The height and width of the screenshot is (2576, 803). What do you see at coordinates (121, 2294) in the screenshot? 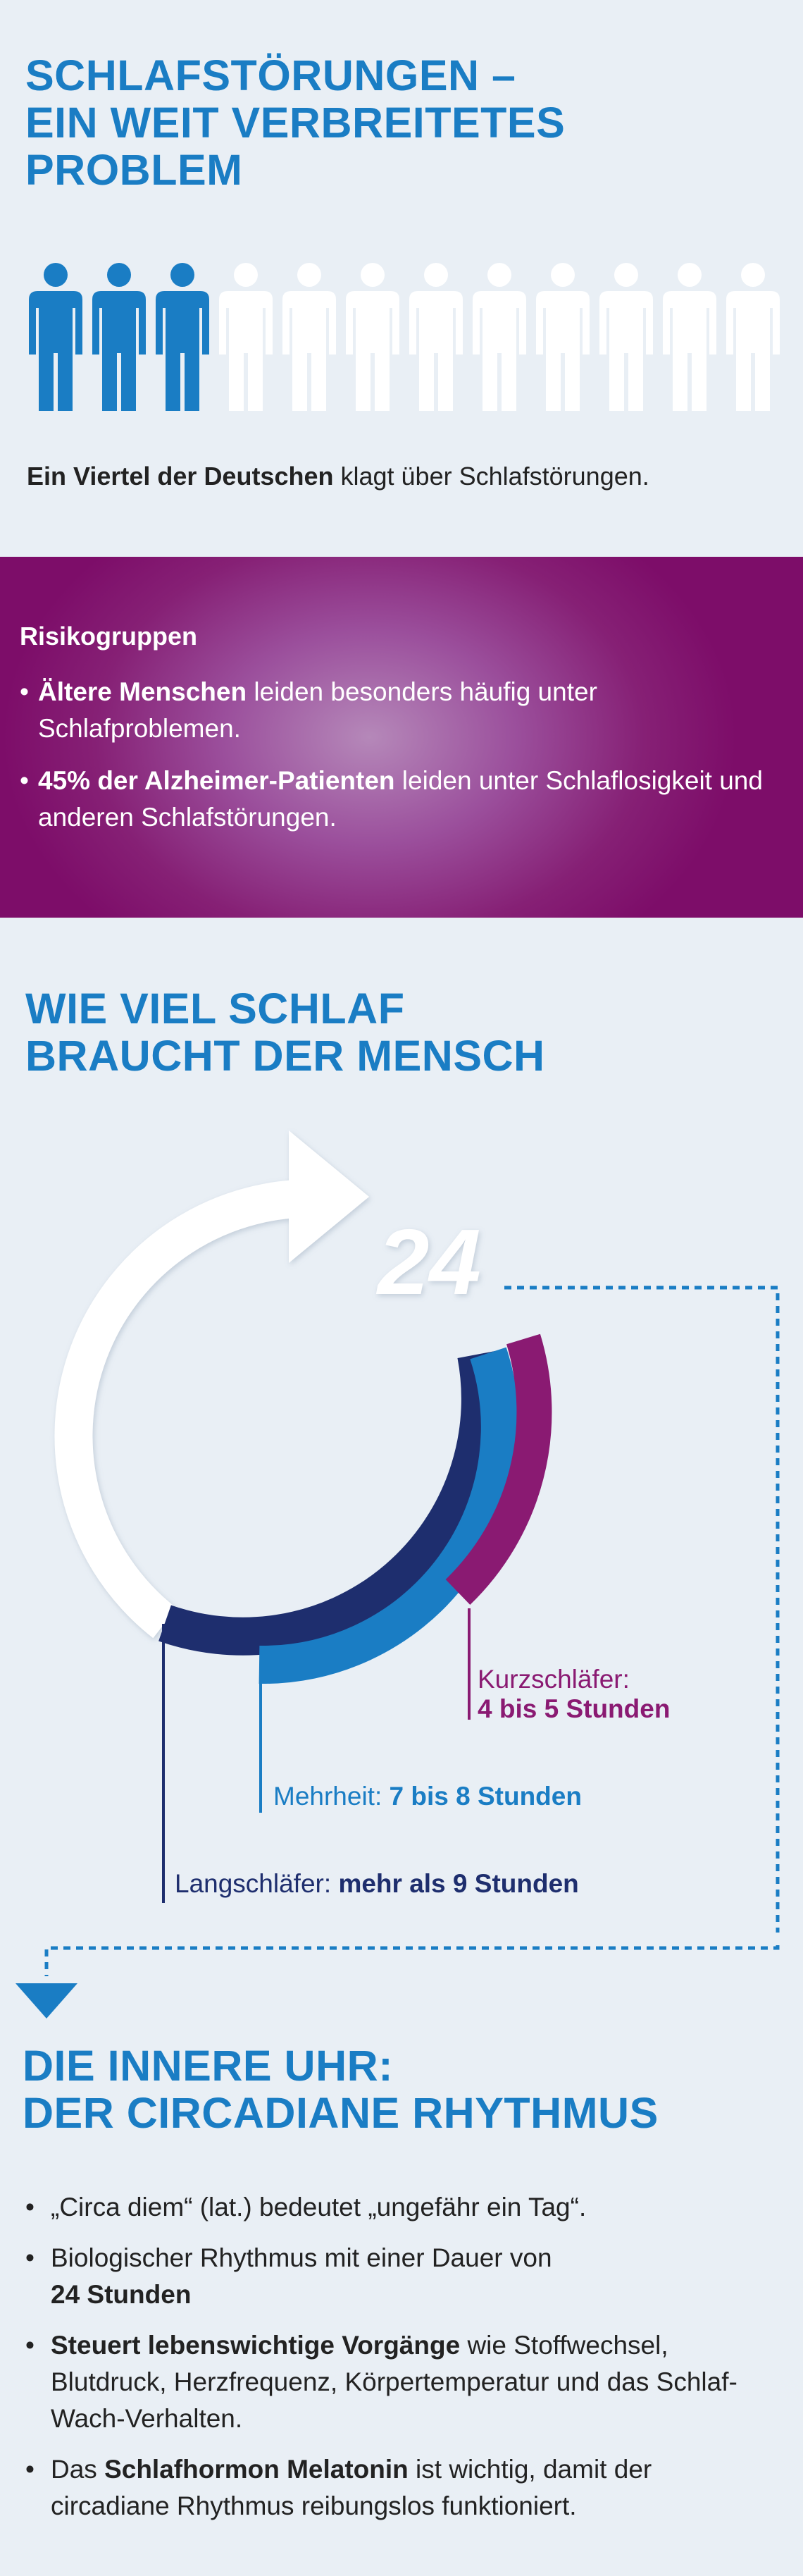
I see `item-bold: 24 Stunden` at bounding box center [121, 2294].